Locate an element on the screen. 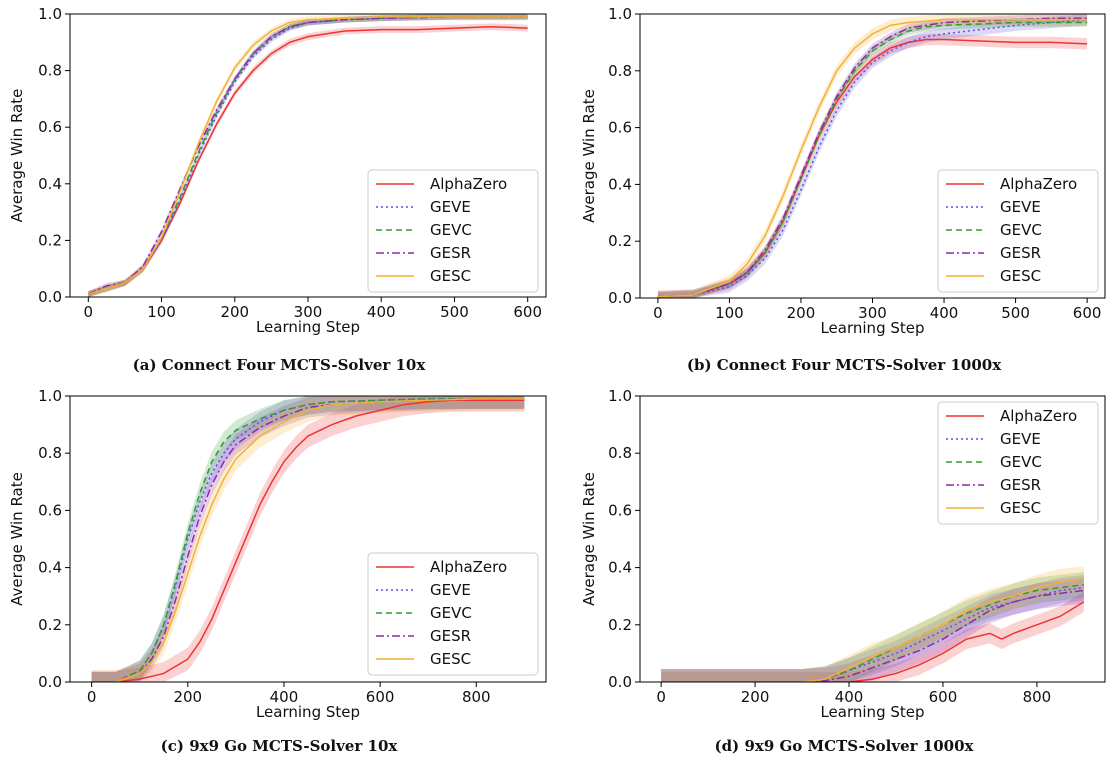  x-tick-label: 300 is located at coordinates (872, 313).